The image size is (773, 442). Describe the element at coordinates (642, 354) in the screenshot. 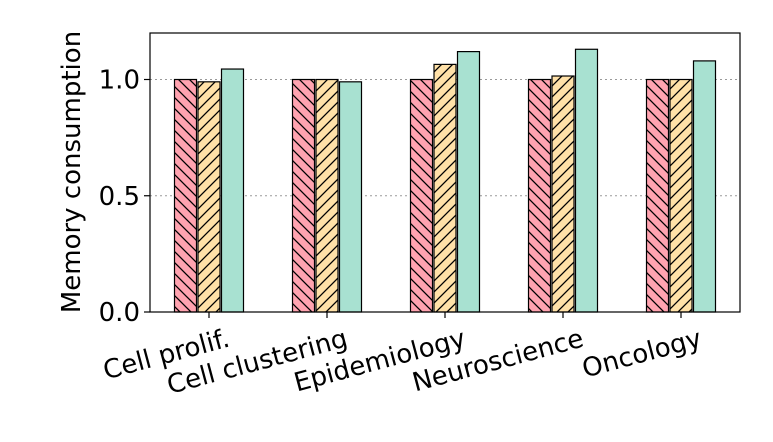

I see `x-tick-label: Oncology` at that location.